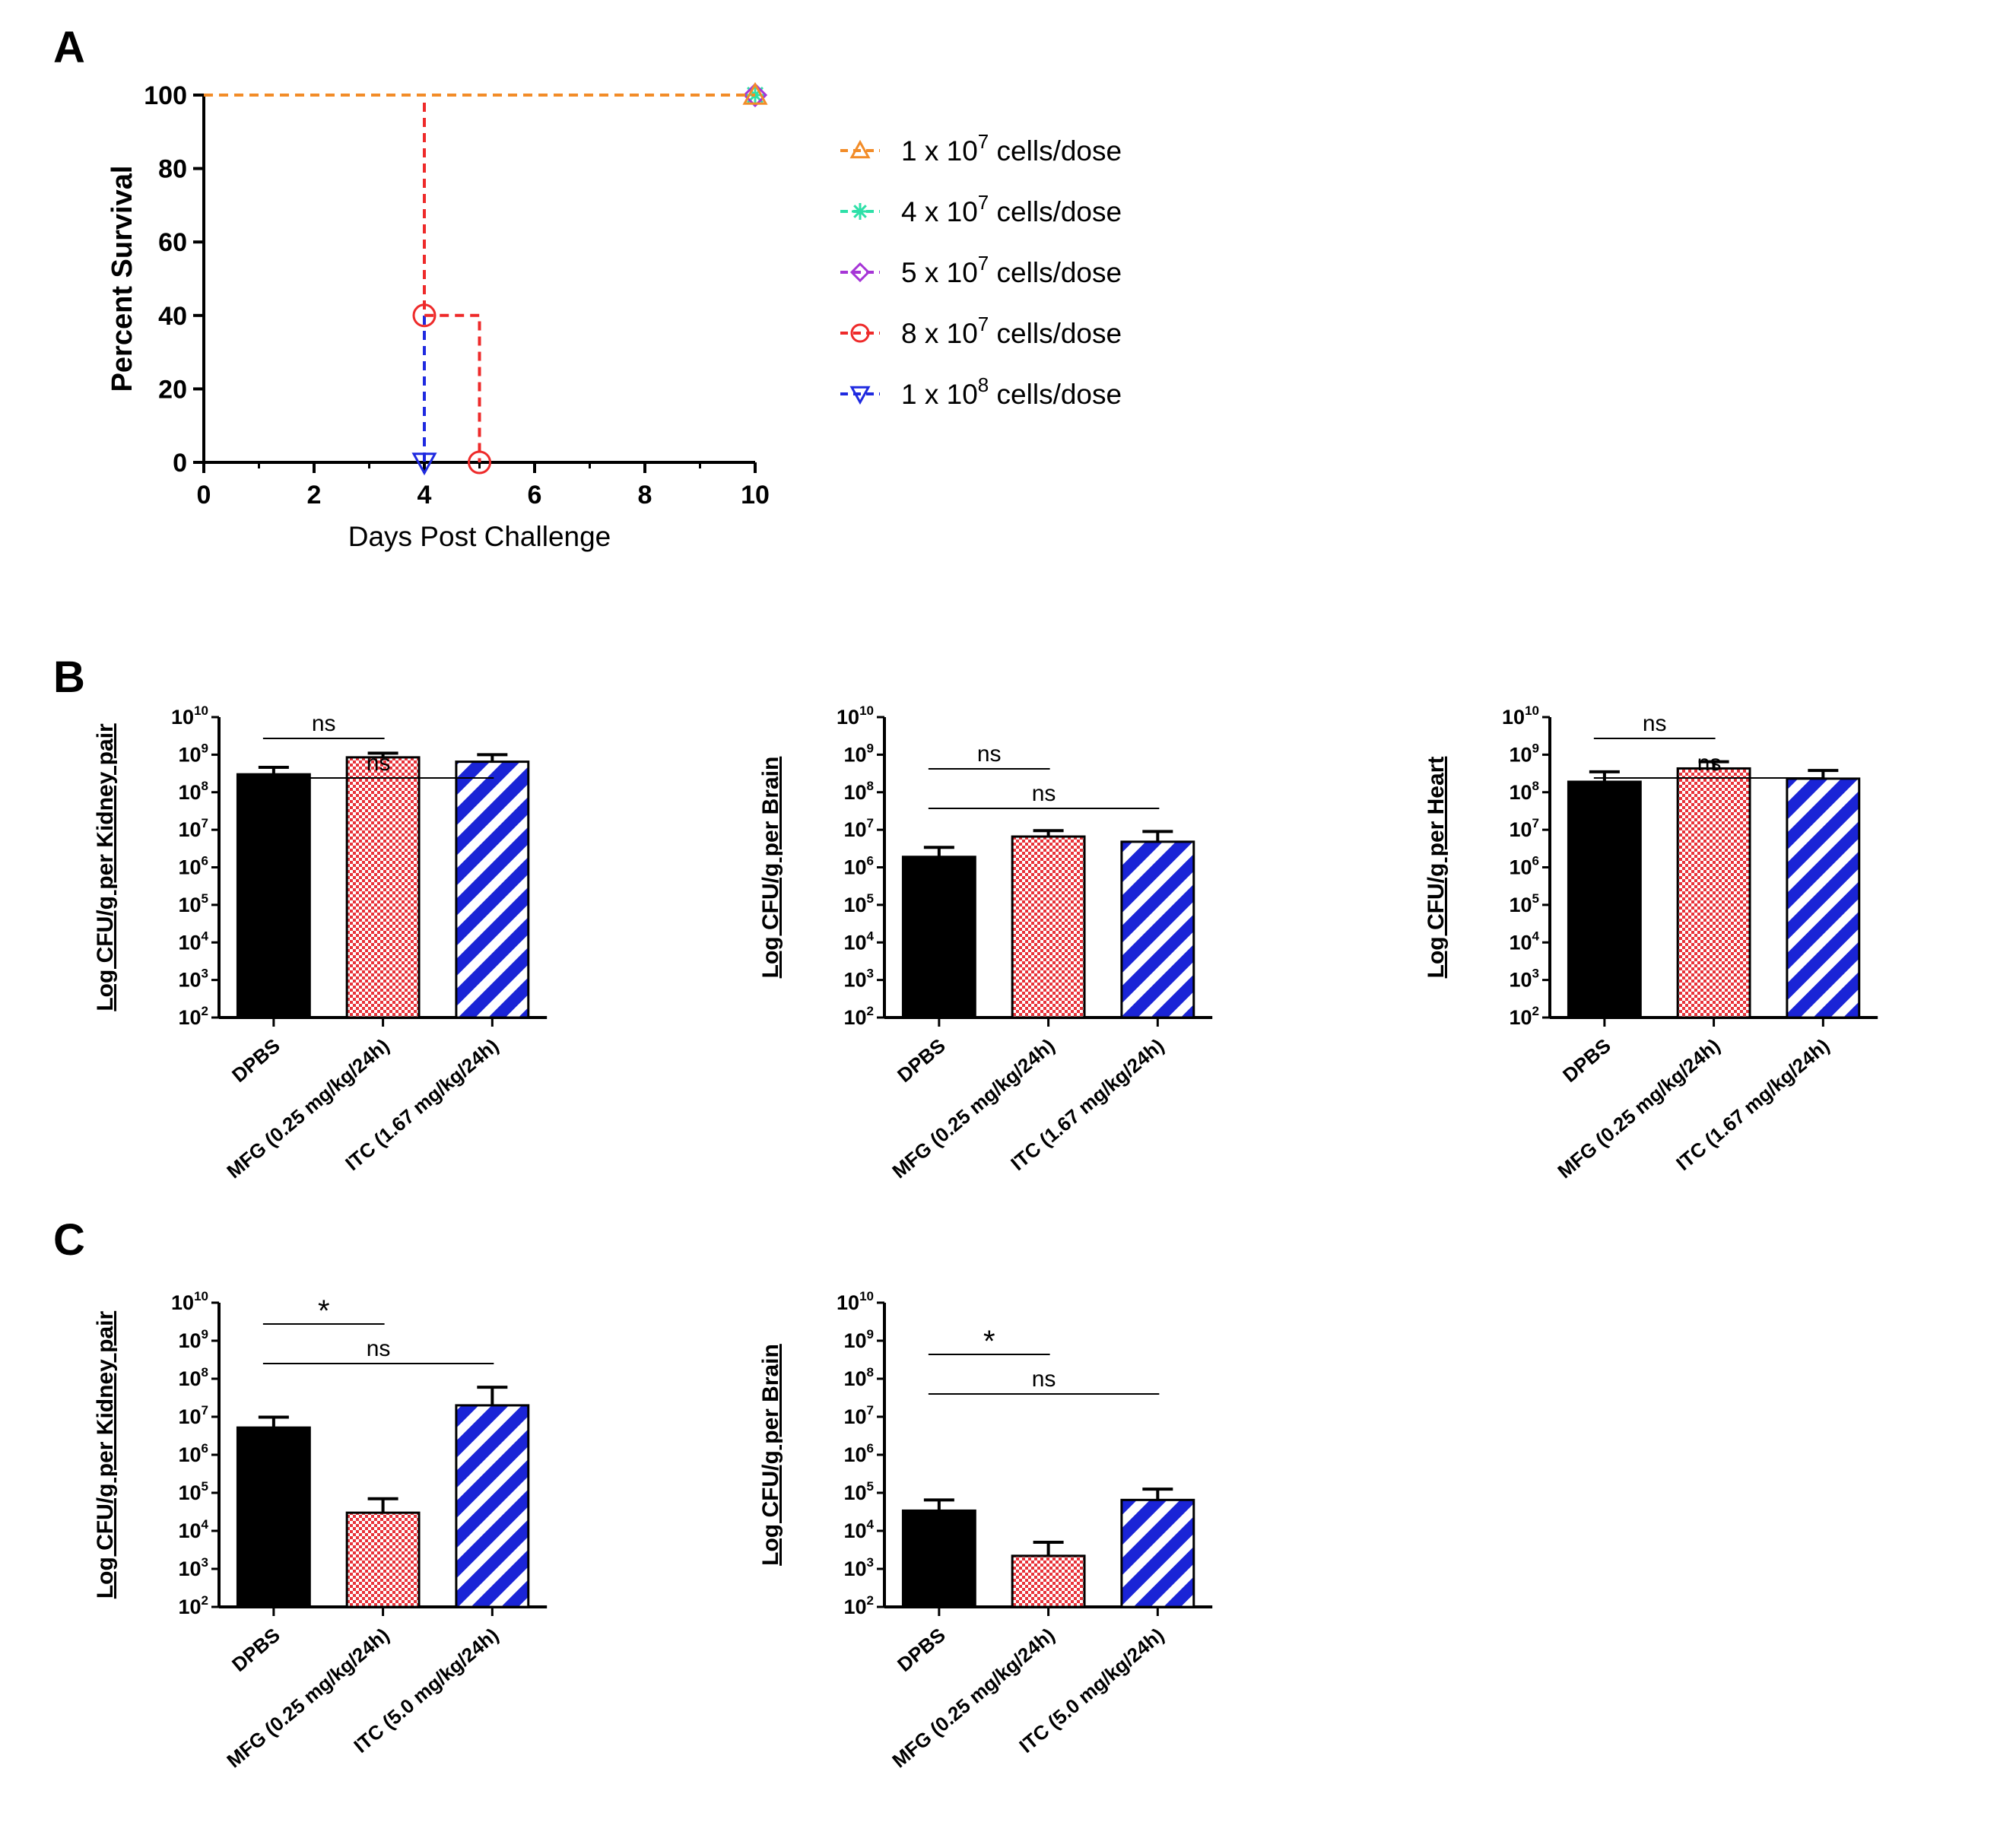 The image size is (2016, 1832). Describe the element at coordinates (180, 463) in the screenshot. I see `survival-y-tick-label: 0` at that location.